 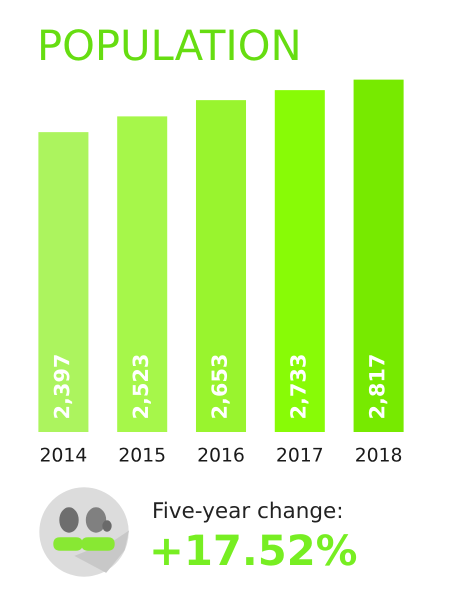 I want to click on x-tick-label: 2017, so click(x=299, y=455).